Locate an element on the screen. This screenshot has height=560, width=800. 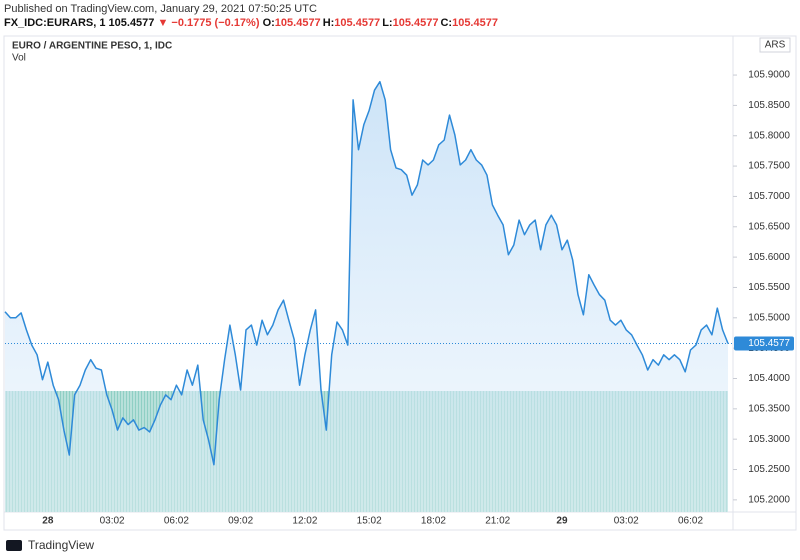
y-tick-label: 105.8500 is located at coordinates (769, 105).